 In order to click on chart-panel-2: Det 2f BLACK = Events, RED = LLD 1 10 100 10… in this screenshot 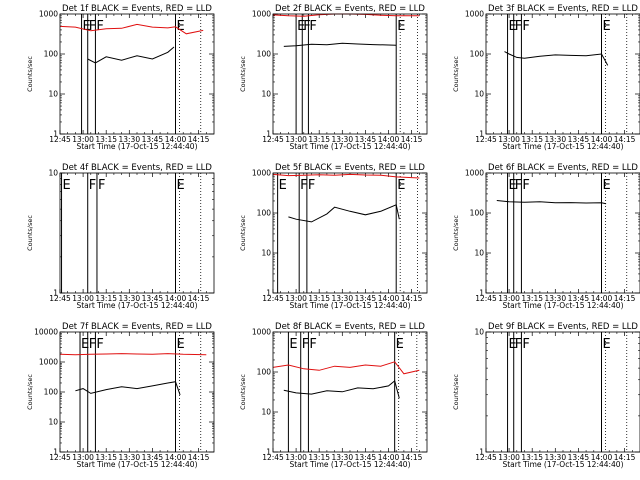, I will do `click(333, 77)`.